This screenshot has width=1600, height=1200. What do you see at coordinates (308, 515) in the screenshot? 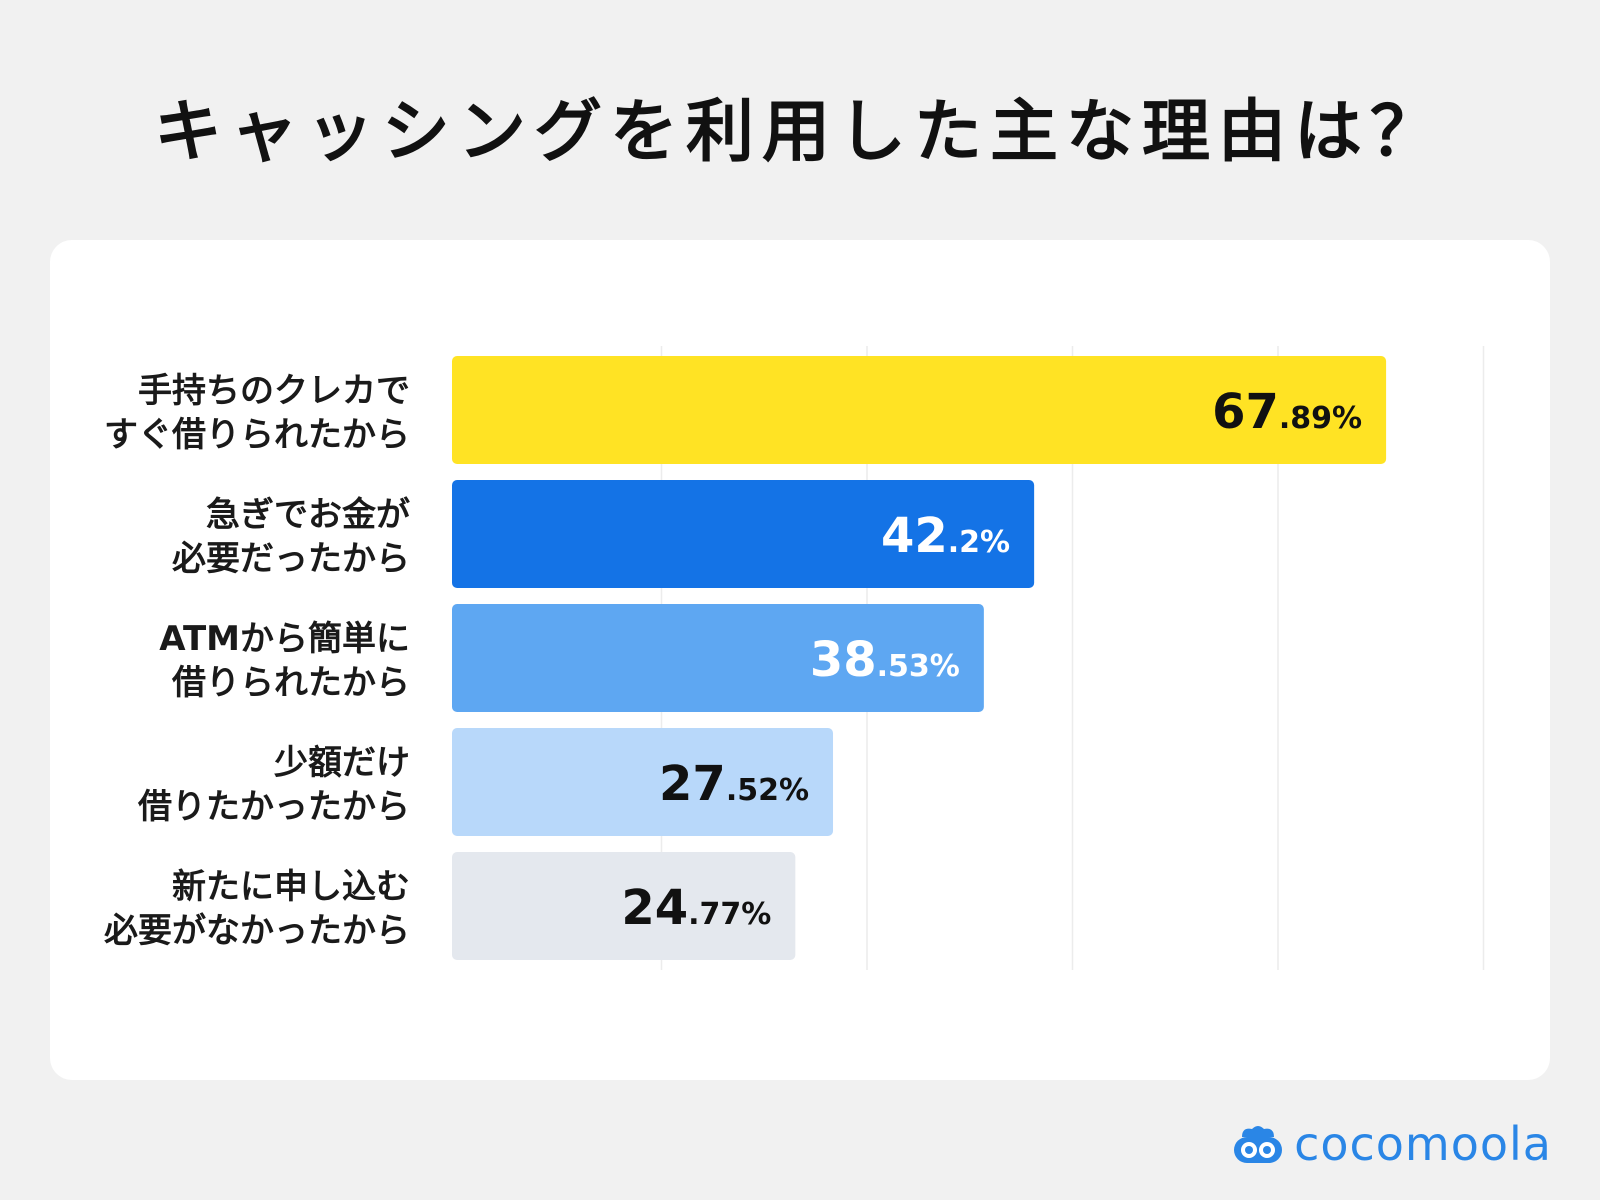
I see `category-label-line: 急ぎでお金が` at bounding box center [308, 515].